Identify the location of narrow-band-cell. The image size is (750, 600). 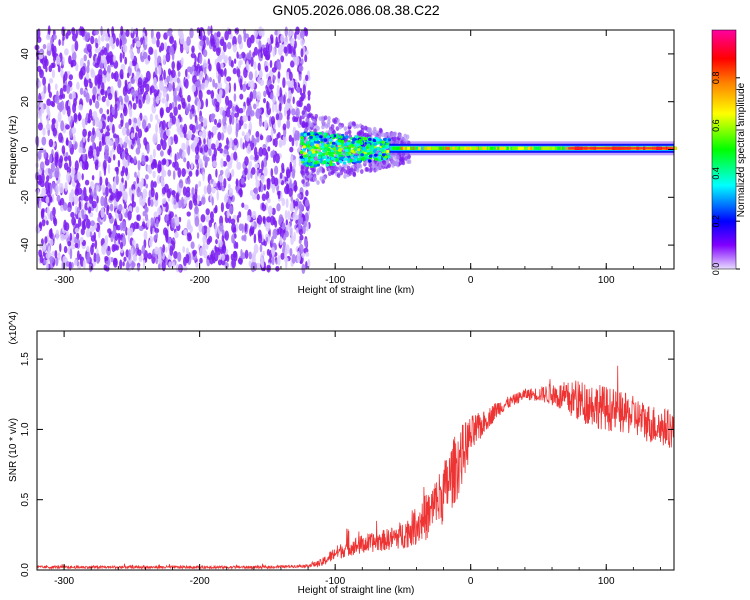
(566, 148).